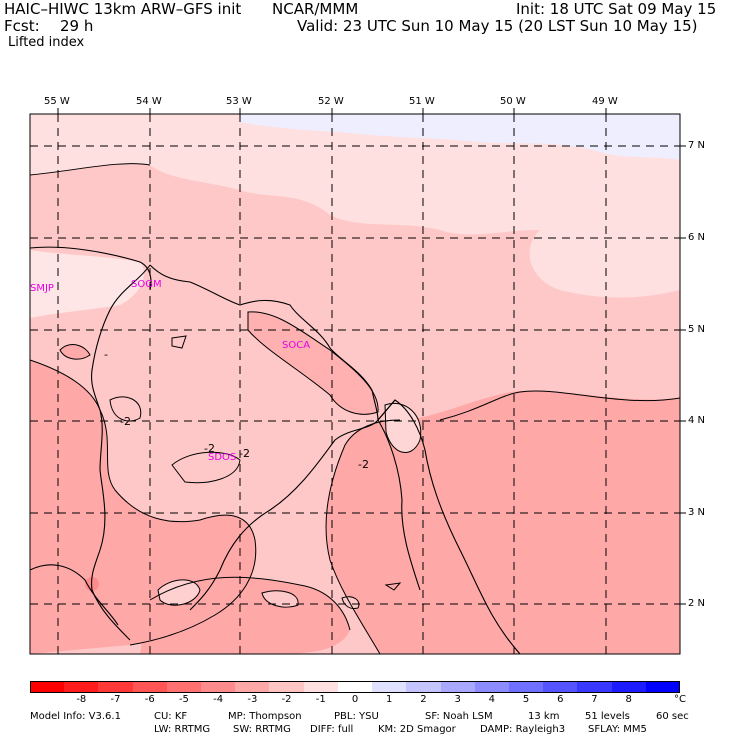 Image resolution: width=740 pixels, height=740 pixels. Describe the element at coordinates (123, 9) in the screenshot. I see `model-title: HAIC–HIWC 13km ARW–GFS init` at that location.